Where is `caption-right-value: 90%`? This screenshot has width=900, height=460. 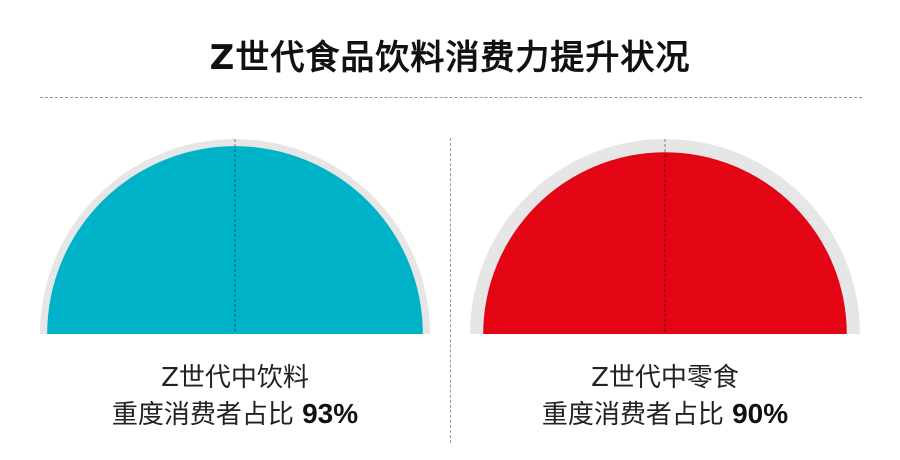 caption-right-value: 90% is located at coordinates (760, 413).